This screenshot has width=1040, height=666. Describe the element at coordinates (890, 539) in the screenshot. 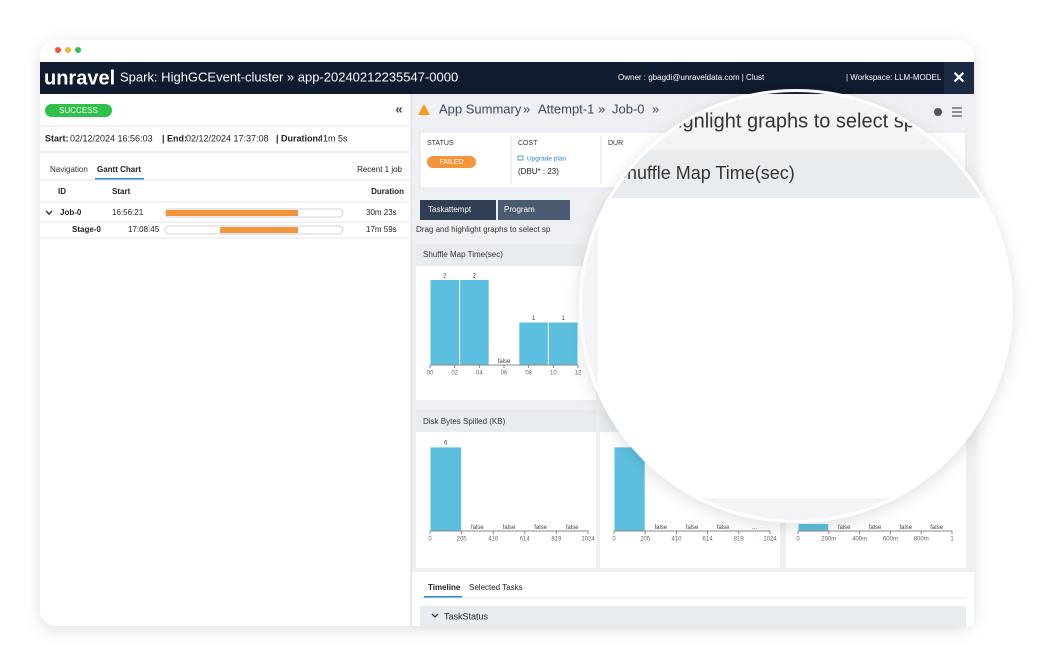

I see `x-tick-label: 600m` at that location.